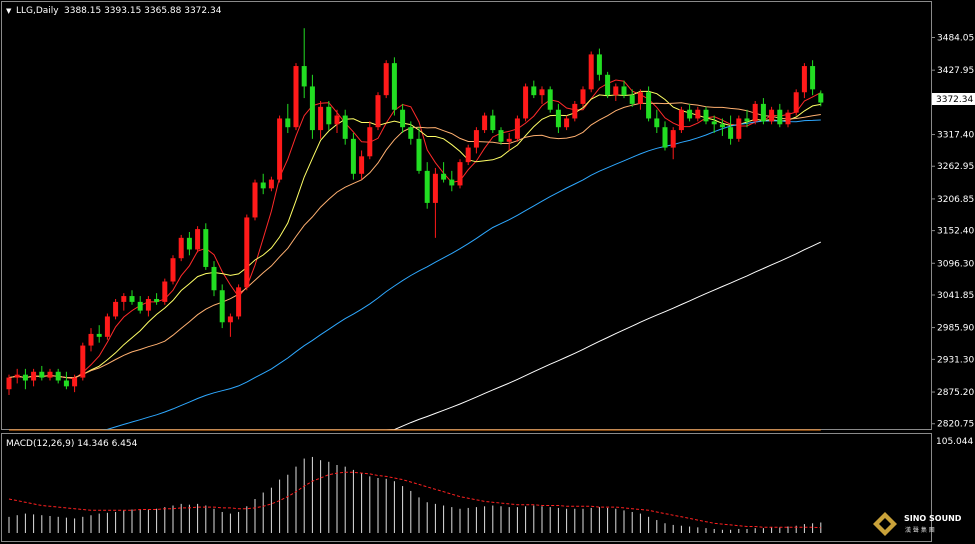 This screenshot has height=544, width=975. Describe the element at coordinates (933, 518) in the screenshot. I see `logo-name: SINO SOUND` at that location.